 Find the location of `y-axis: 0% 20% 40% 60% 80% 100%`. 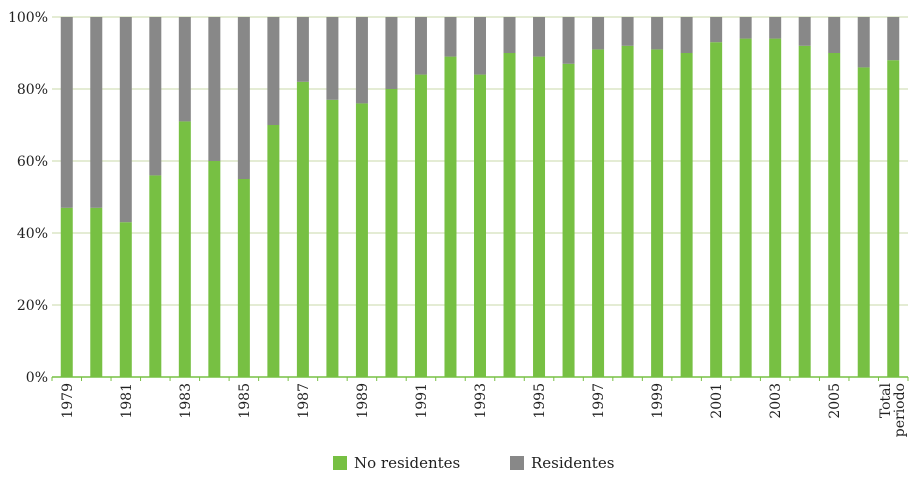

y-axis: 0% 20% 40% 60% 80% 100% is located at coordinates (28, 198).